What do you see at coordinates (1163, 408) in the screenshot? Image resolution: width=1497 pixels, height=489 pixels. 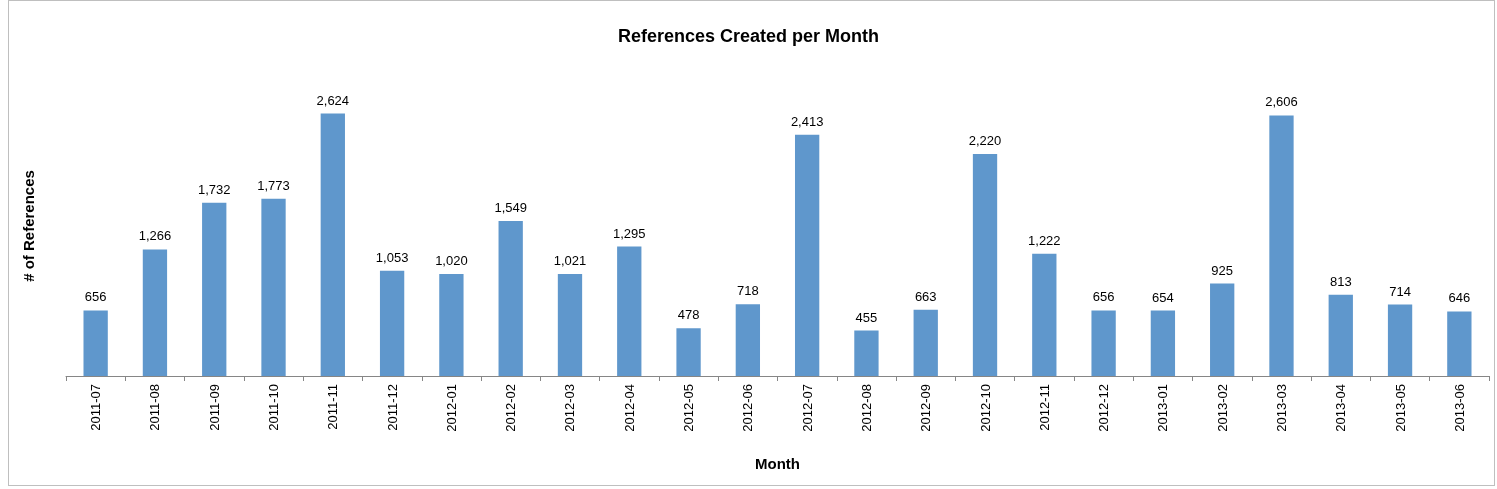 I see `x-tick-label: 2013-01` at bounding box center [1163, 408].